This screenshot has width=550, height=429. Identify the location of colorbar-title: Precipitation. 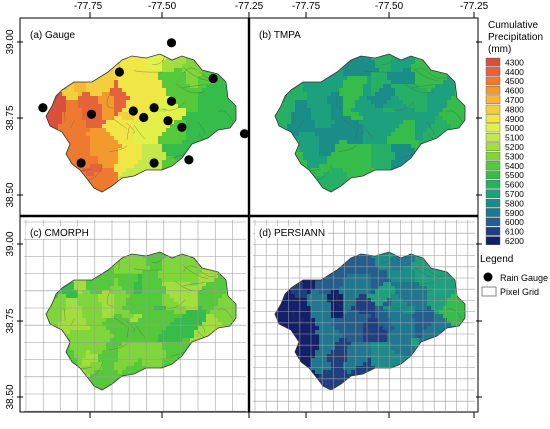
(515, 37).